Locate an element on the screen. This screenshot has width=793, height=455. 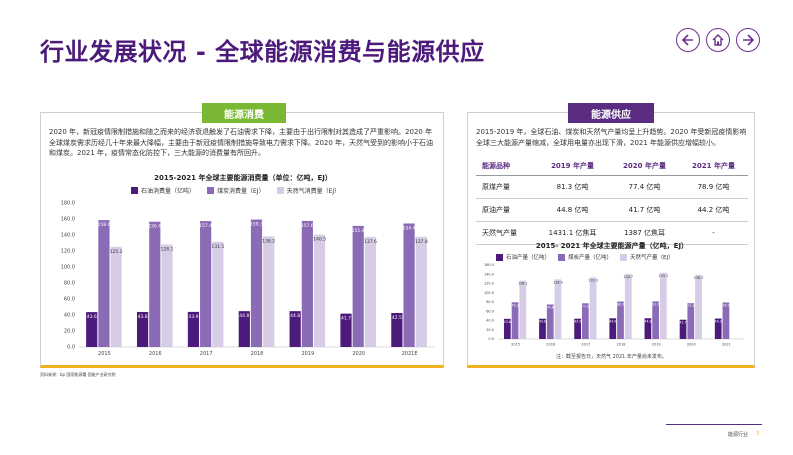
table-header-row: 能源品种 2019 年产量 2020 年产量 2021 年产量 is located at coordinates (612, 166).